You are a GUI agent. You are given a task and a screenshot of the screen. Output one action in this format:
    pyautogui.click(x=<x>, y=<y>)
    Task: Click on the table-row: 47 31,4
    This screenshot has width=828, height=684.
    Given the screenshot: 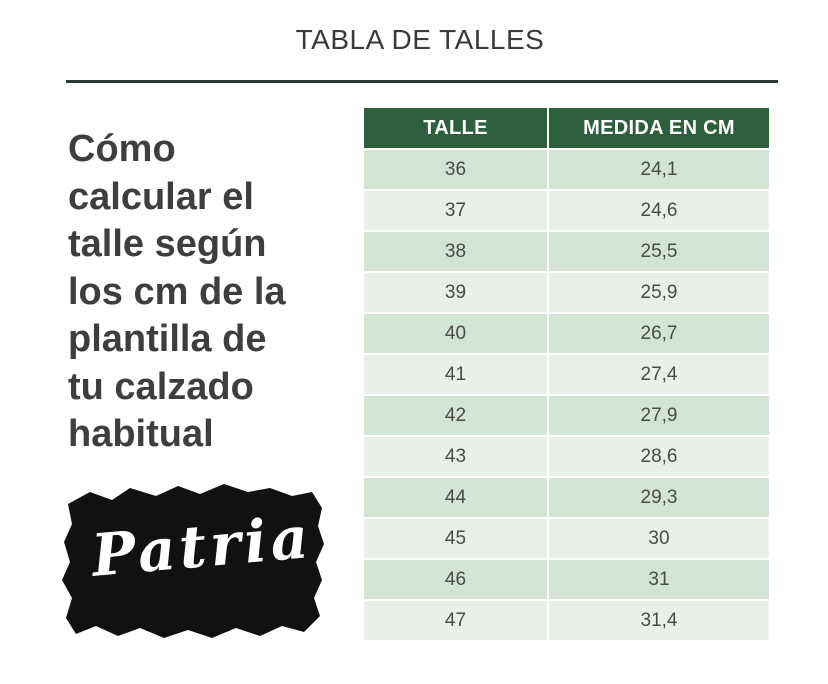 What is the action you would take?
    pyautogui.click(x=566, y=619)
    